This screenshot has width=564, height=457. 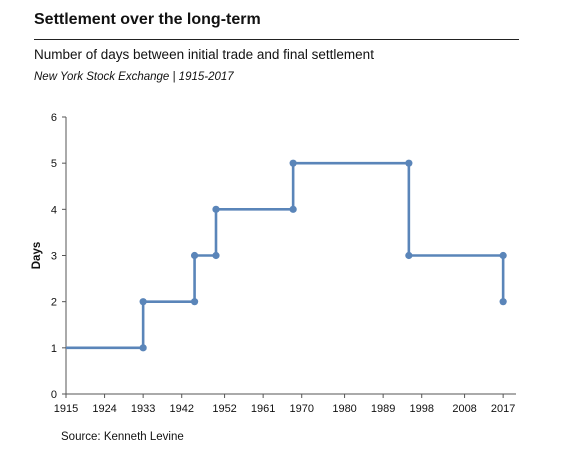 I want to click on x-tick-label: 1970, so click(x=301, y=409).